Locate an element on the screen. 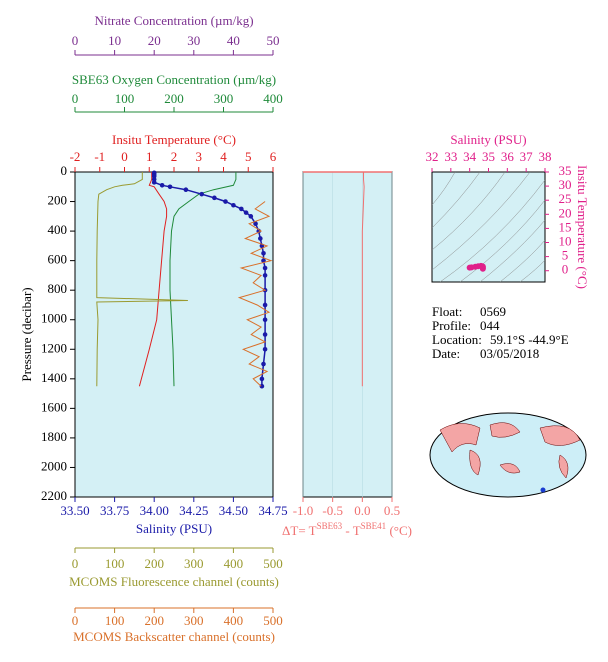 The height and width of the screenshot is (662, 608). info-value: 03/05/2018 is located at coordinates (509, 353).